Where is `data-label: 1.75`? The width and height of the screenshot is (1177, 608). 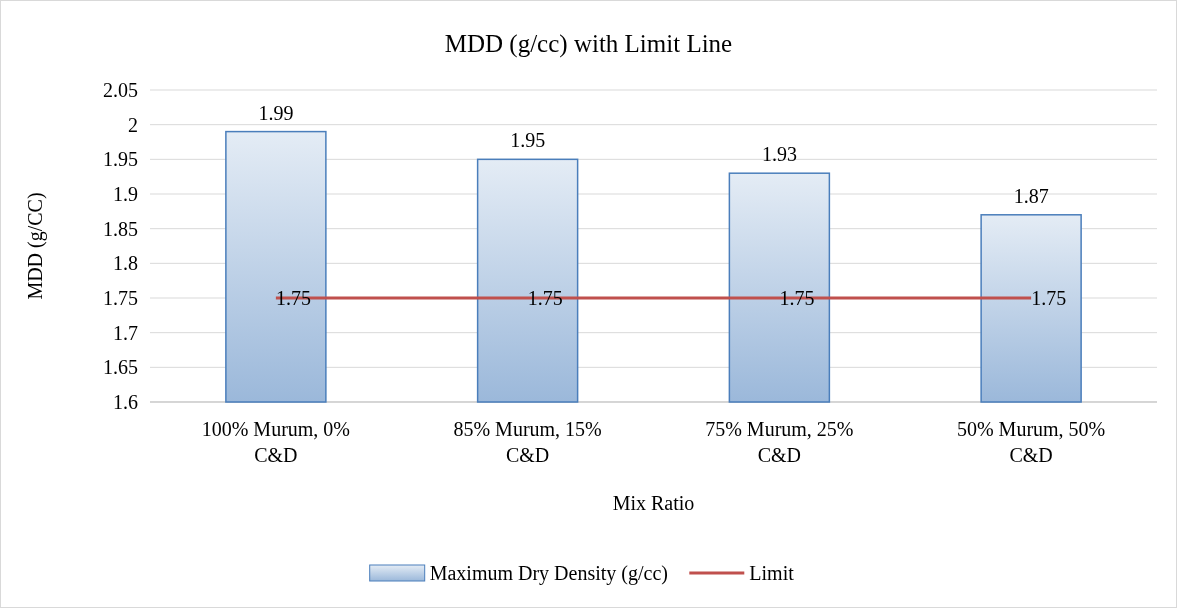
data-label: 1.75 is located at coordinates (1049, 298).